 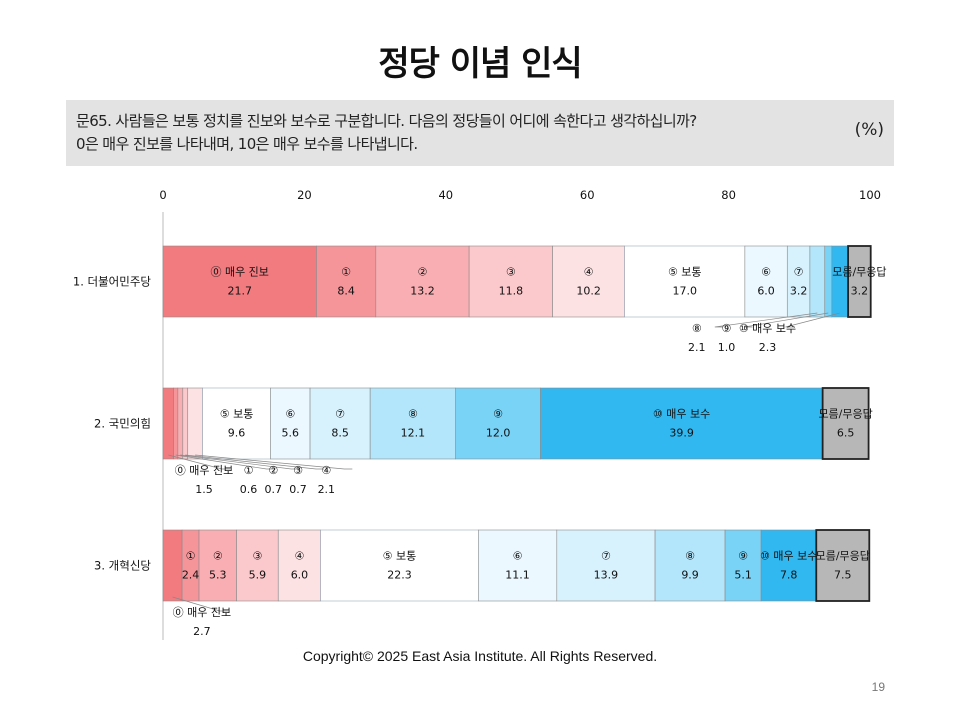 I want to click on category-label: 3. 개혁신당, so click(x=122, y=566).